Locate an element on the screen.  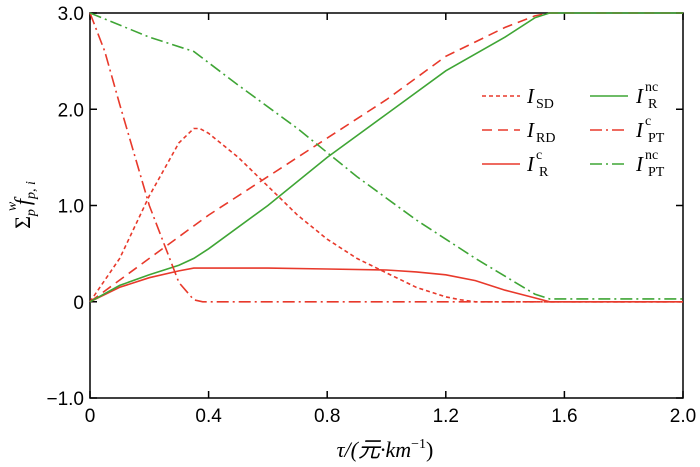
y-tick-label: 1.0 is located at coordinates (71, 207).